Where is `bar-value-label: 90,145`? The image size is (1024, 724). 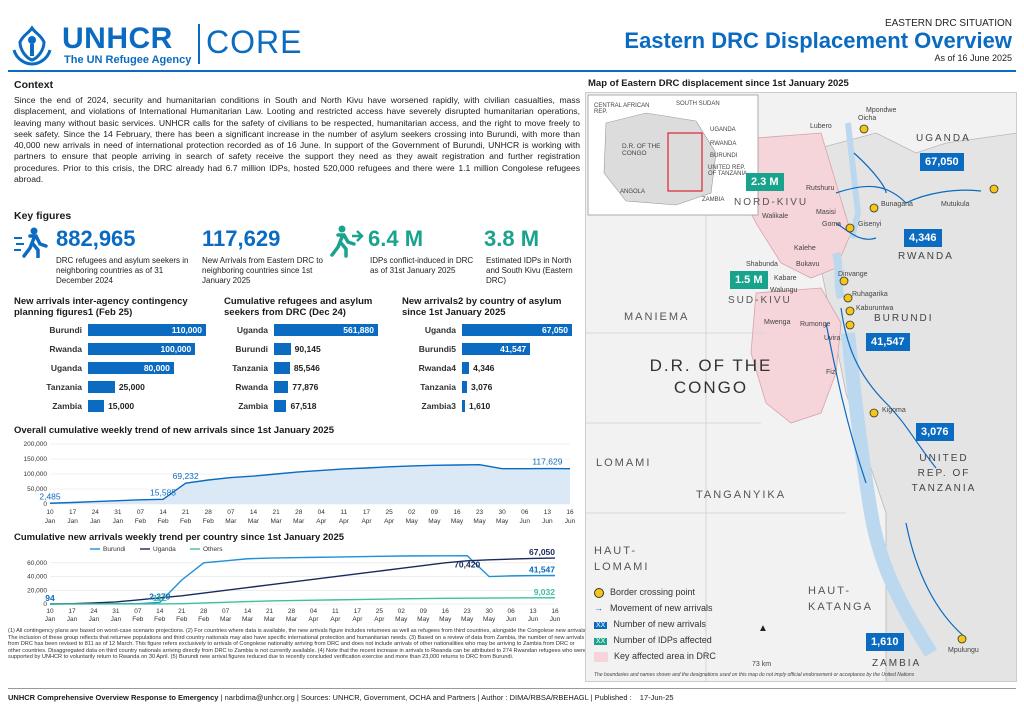 bar-value-label: 90,145 is located at coordinates (307, 349).